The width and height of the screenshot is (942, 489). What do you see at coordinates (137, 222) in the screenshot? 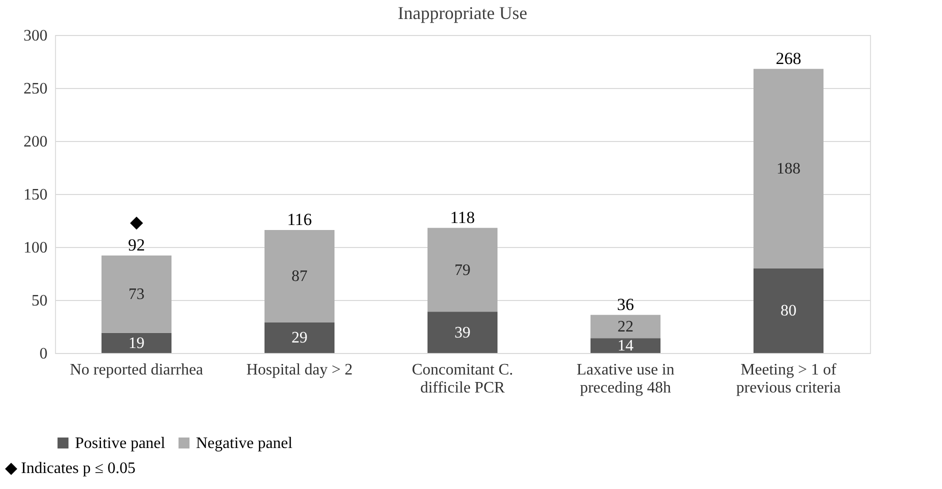
I see `annotation: ◆` at bounding box center [137, 222].